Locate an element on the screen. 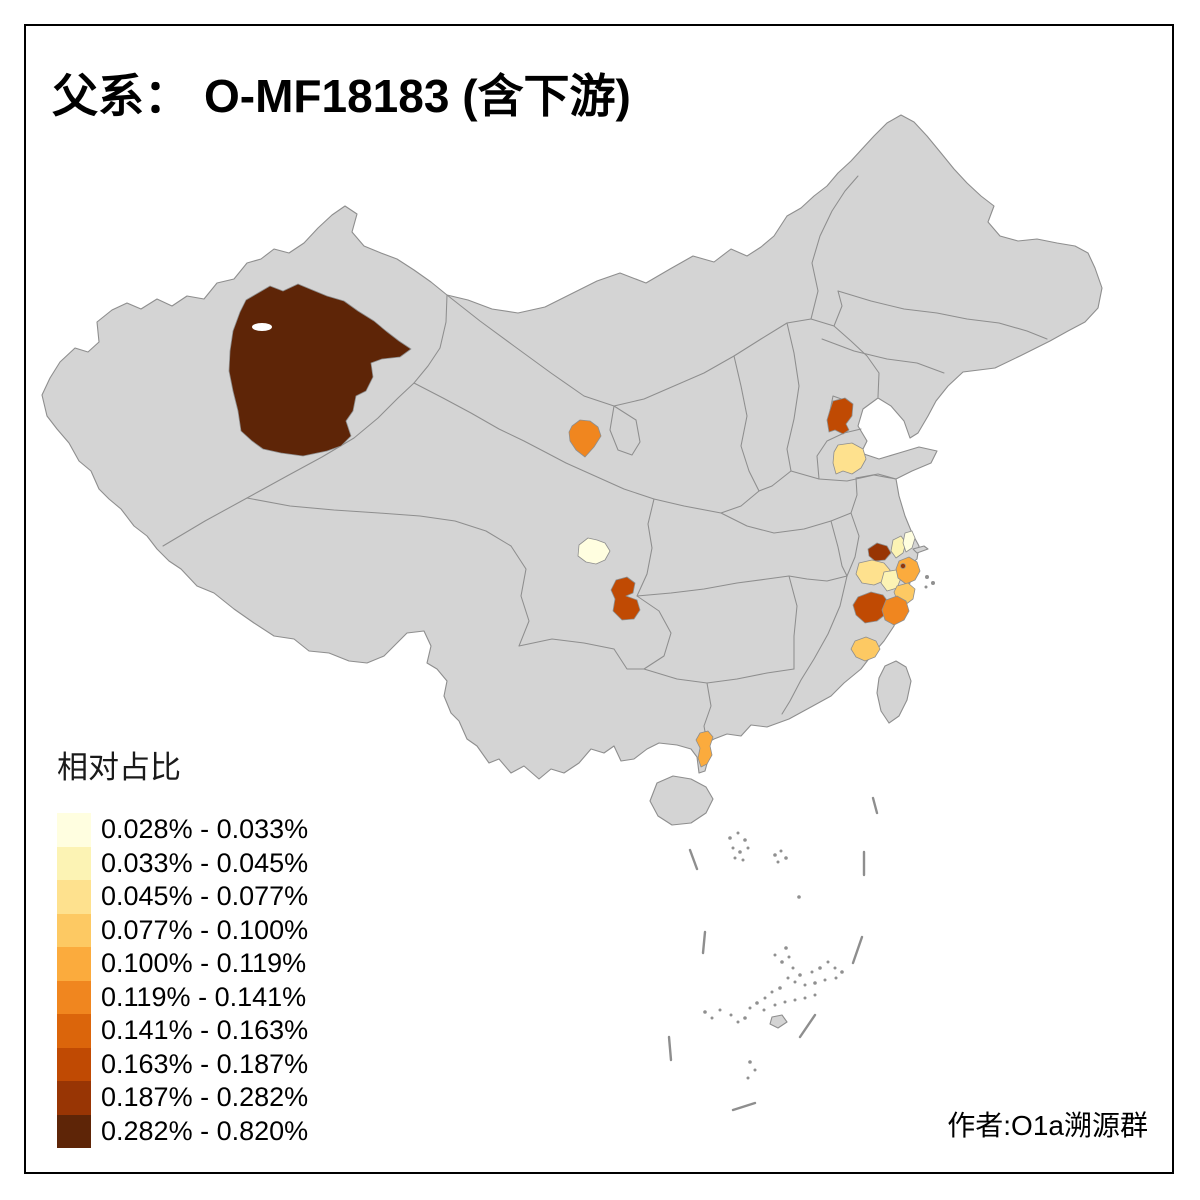  legend-item: 0.282% - 0.820% is located at coordinates (183, 1131).